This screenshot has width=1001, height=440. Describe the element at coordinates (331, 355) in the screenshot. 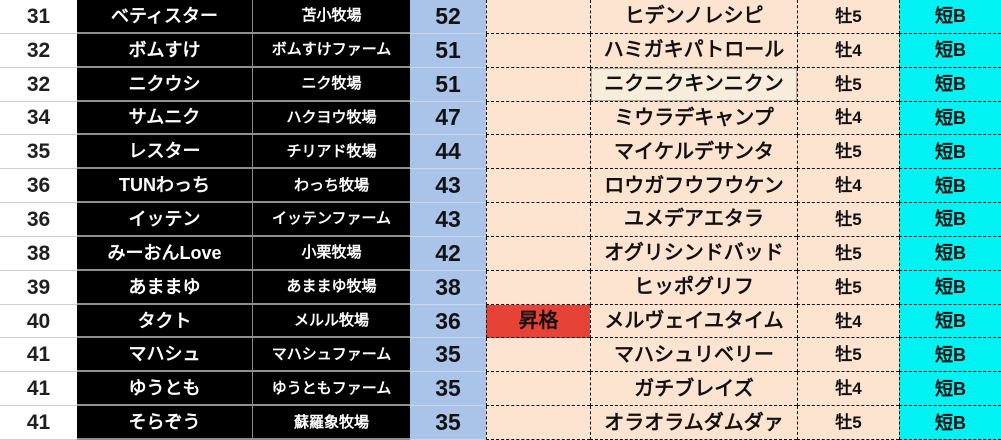

I see `stable-name-cell: マハシュファーム` at that location.